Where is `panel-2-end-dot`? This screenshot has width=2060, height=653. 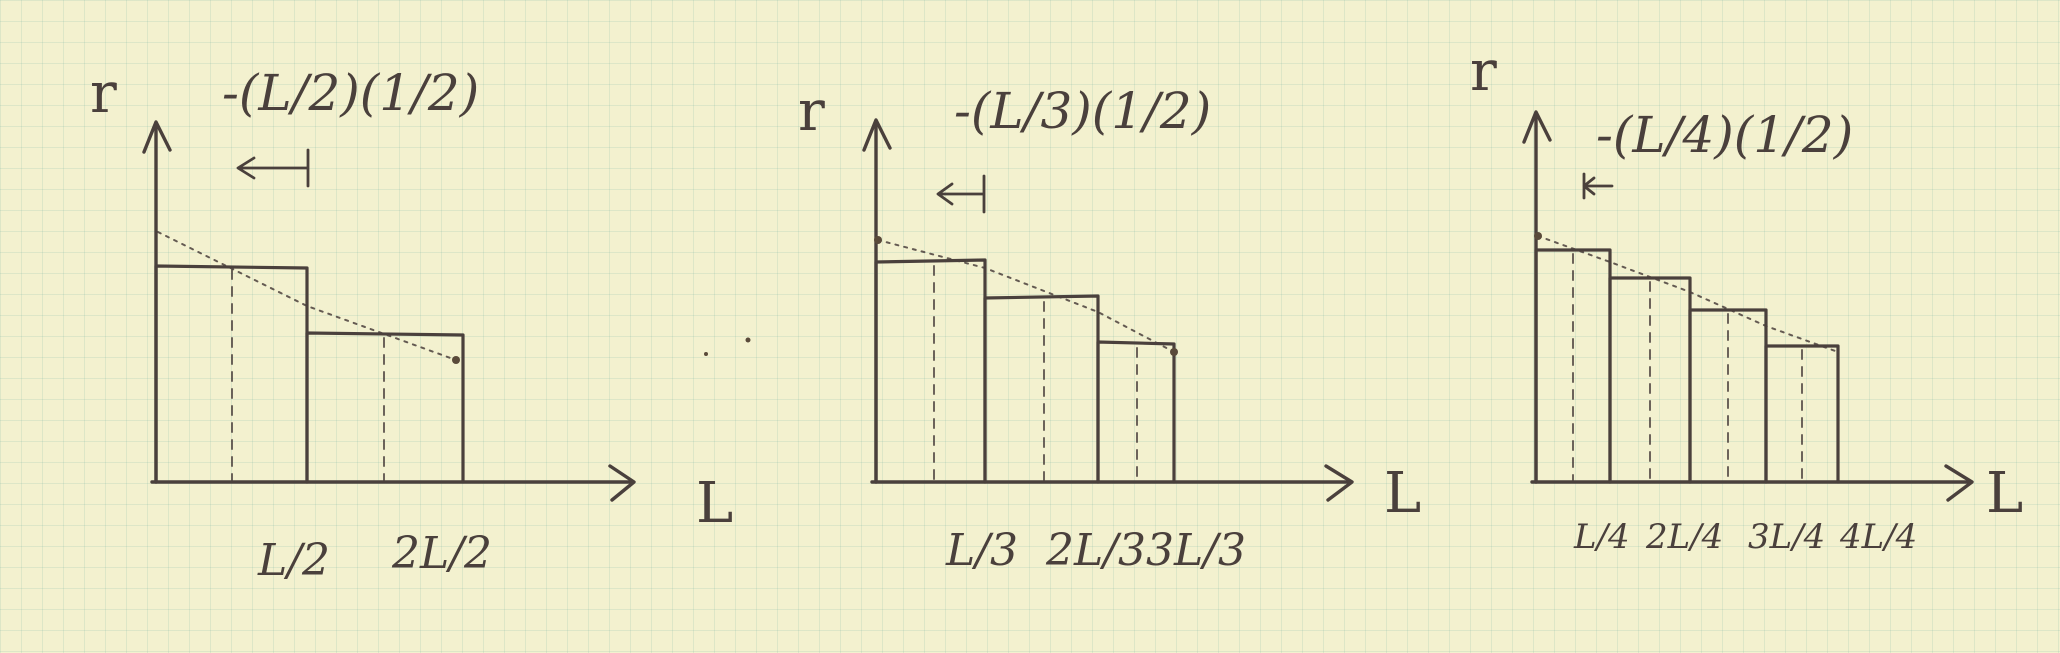 panel-2-end-dot is located at coordinates (1174, 352).